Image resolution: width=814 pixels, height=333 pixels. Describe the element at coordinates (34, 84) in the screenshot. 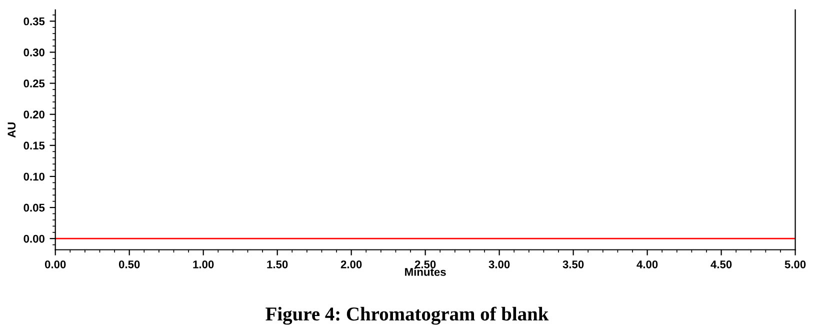

I see `y-tick-label: 0.25` at that location.